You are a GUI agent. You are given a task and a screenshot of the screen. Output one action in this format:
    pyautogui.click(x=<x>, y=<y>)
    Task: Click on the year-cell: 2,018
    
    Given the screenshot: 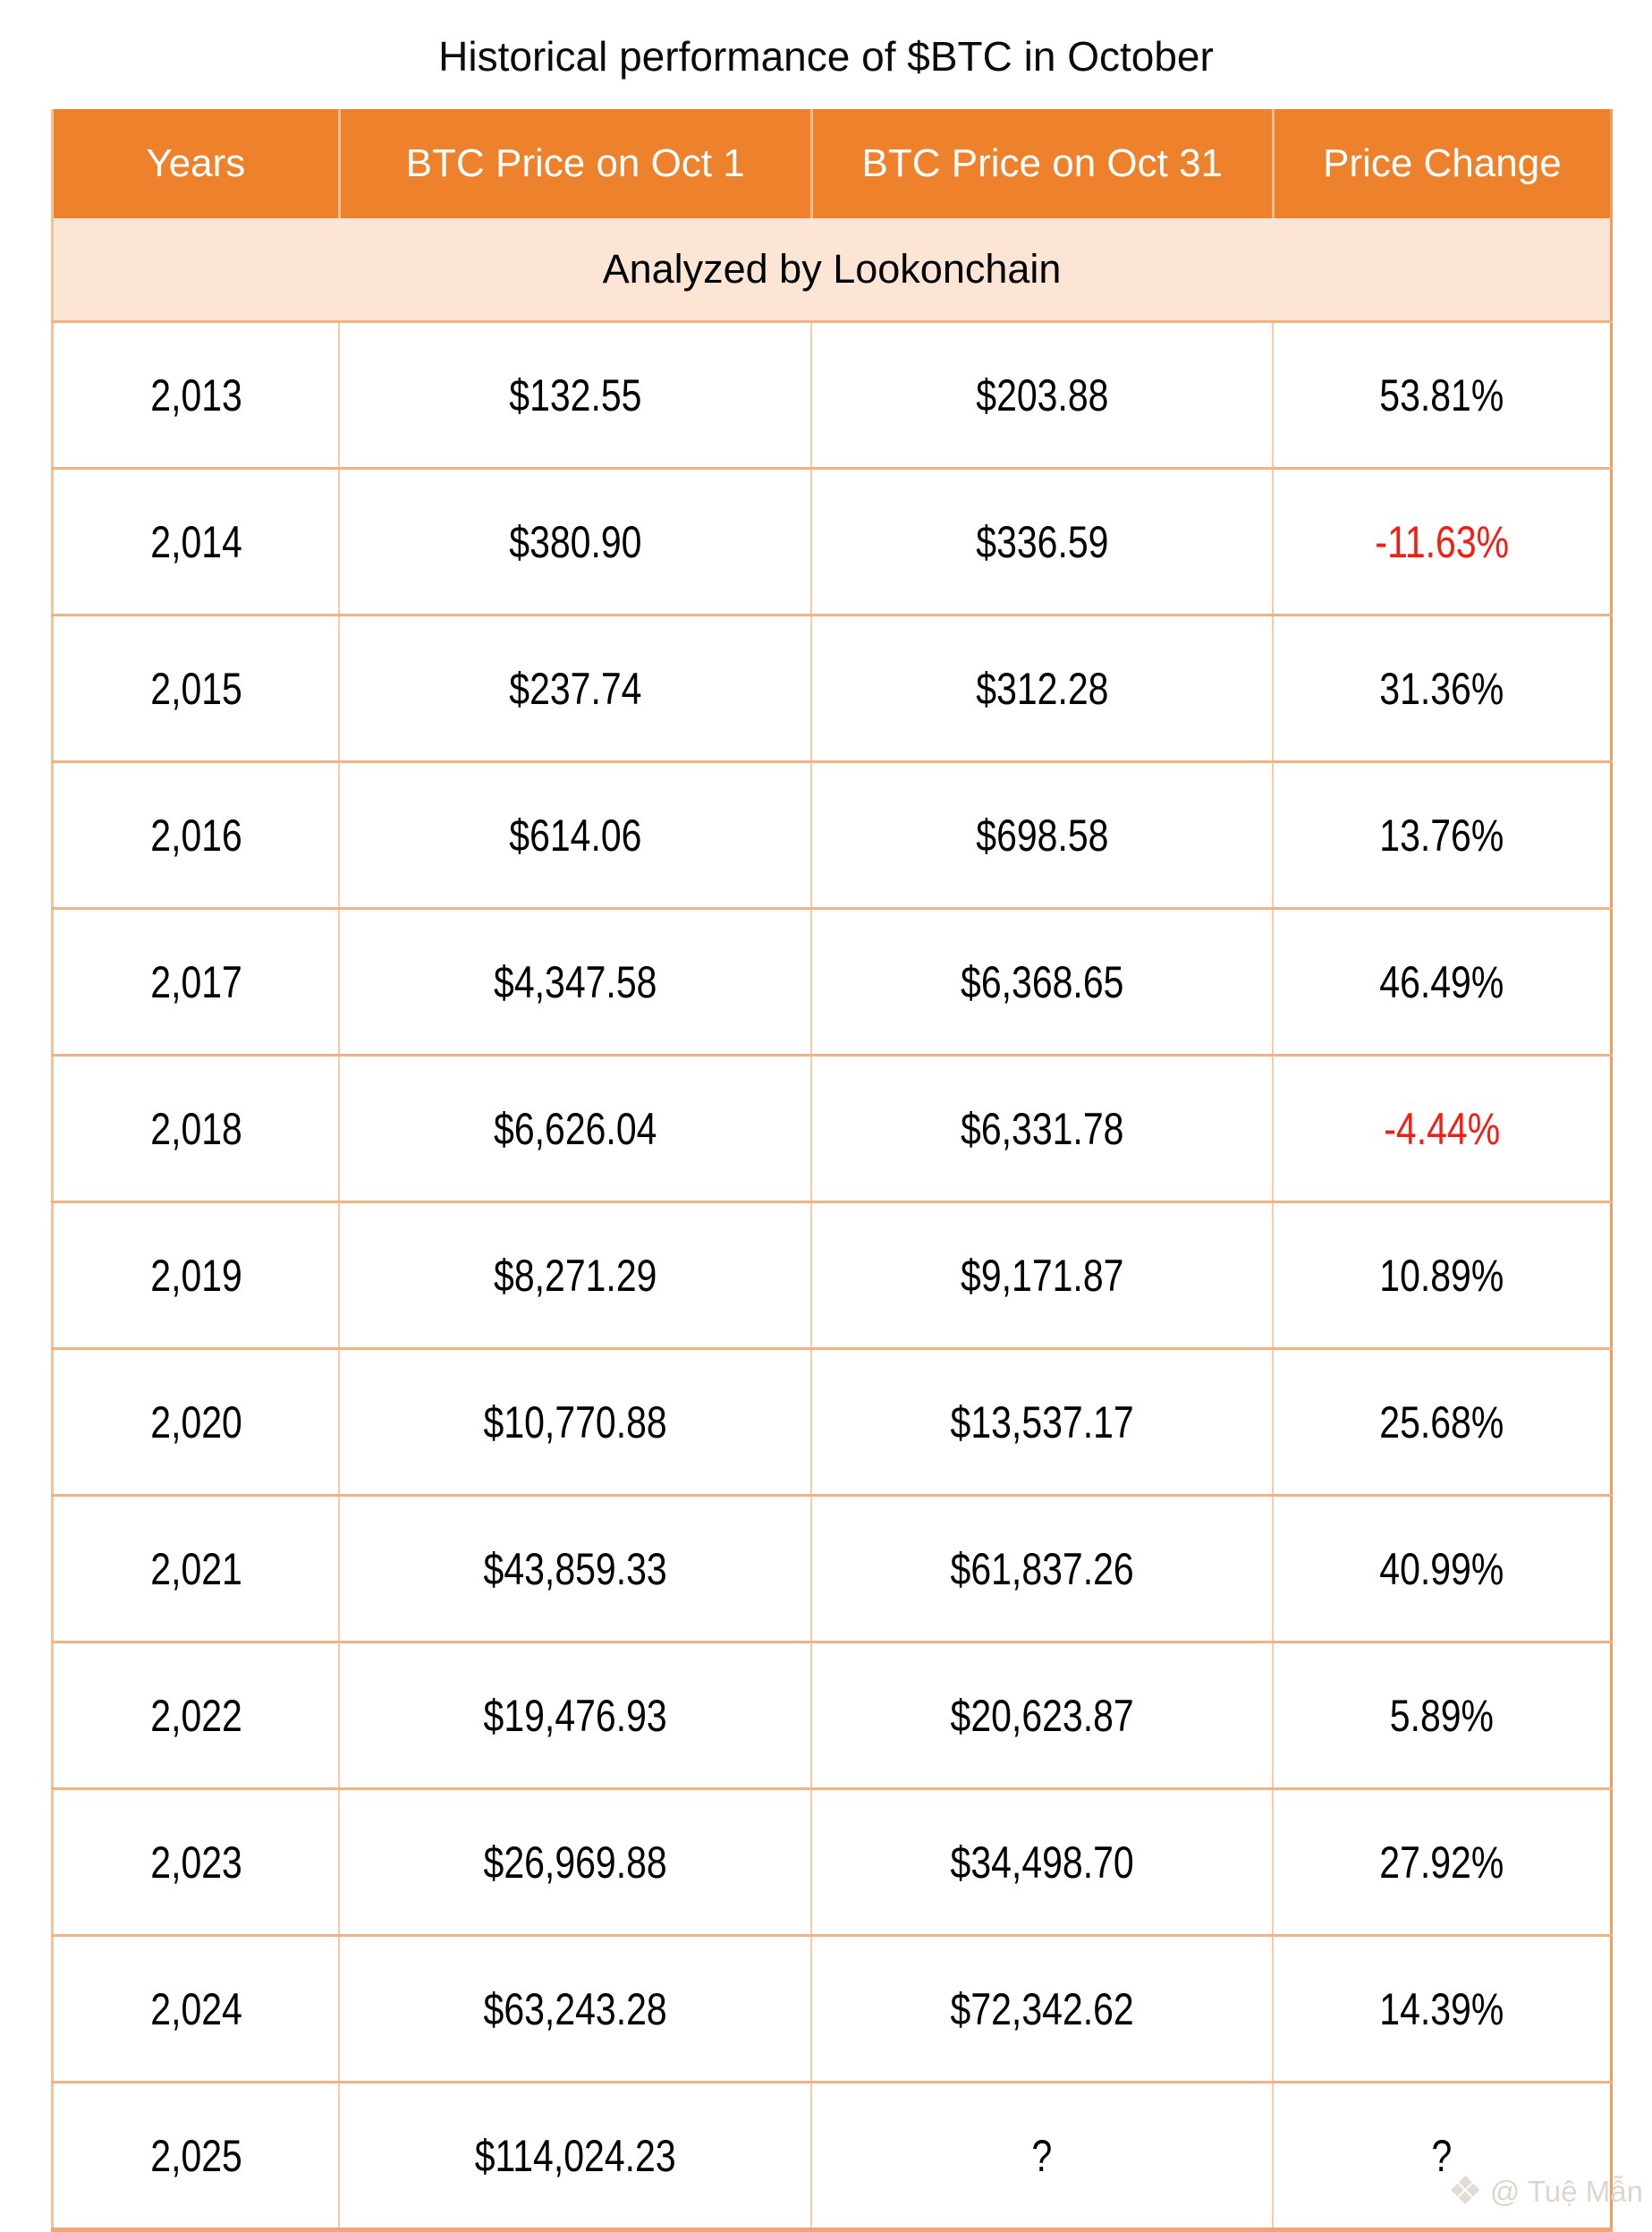 What is the action you would take?
    pyautogui.click(x=196, y=1129)
    